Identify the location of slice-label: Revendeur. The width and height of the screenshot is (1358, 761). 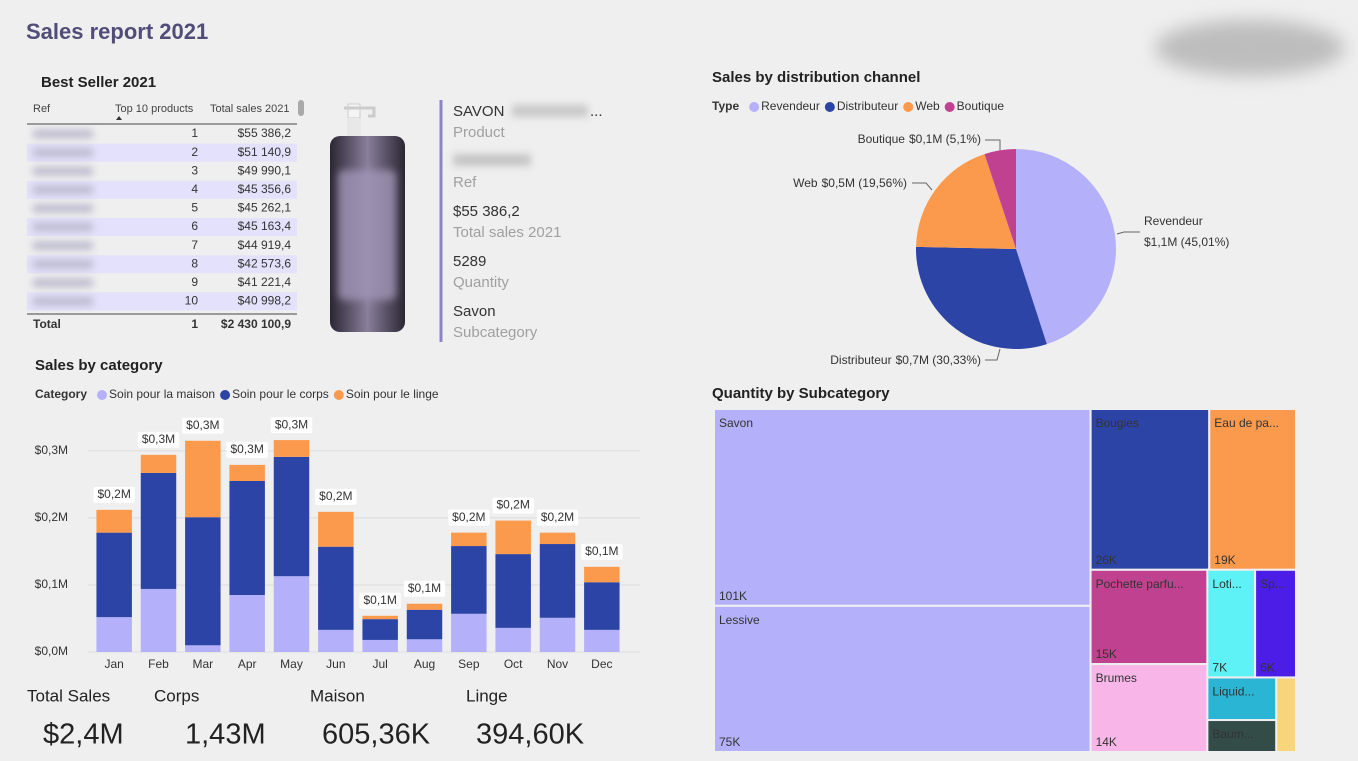
(1173, 221).